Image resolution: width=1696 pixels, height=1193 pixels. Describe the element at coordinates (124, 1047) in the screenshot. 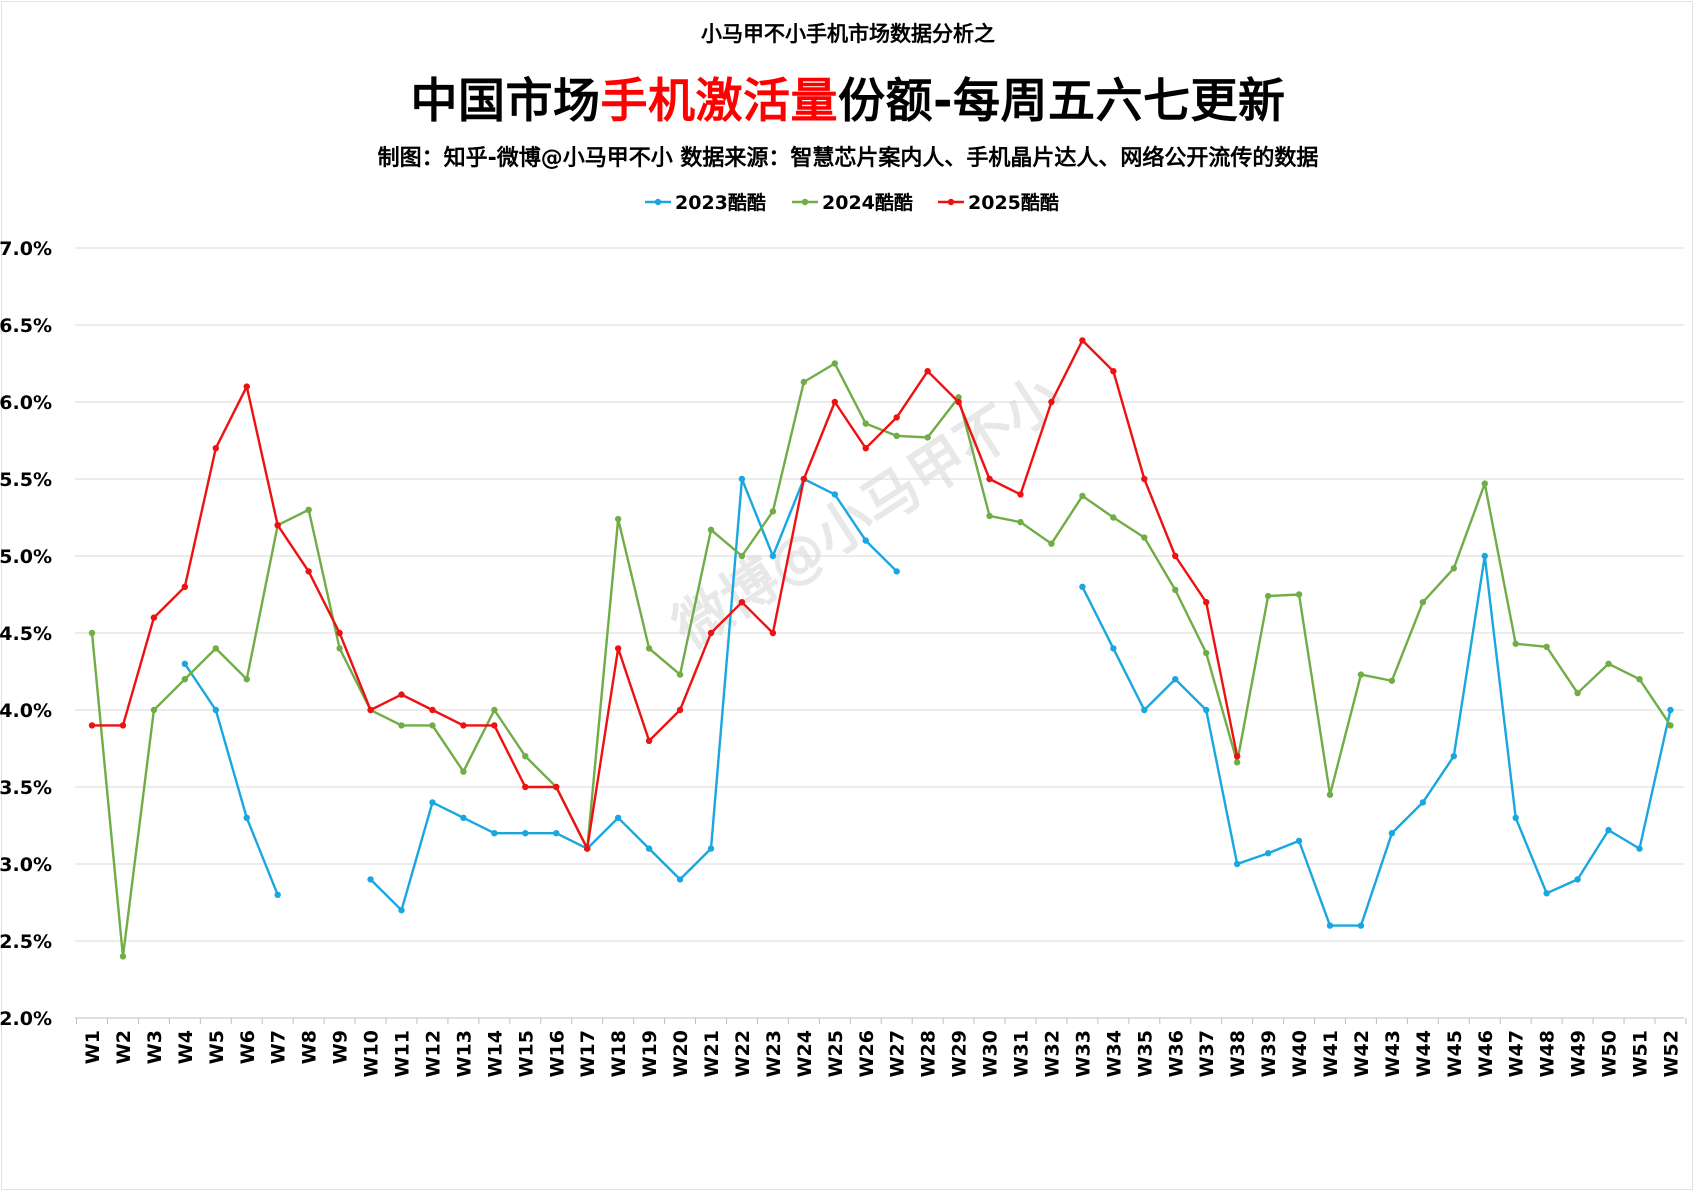

I see `x-tick-label: W2` at that location.